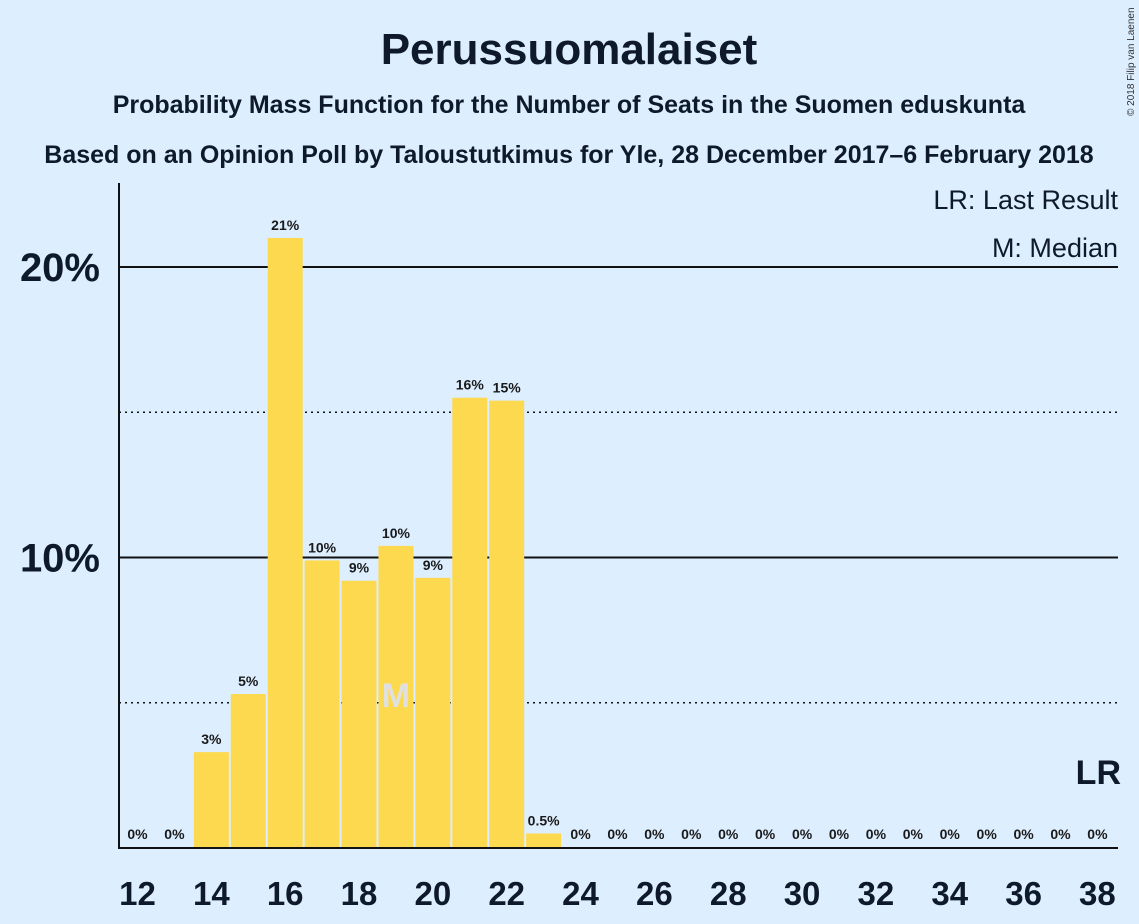 The width and height of the screenshot is (1139, 924). Describe the element at coordinates (137, 893) in the screenshot. I see `x-tick-12: 12` at that location.